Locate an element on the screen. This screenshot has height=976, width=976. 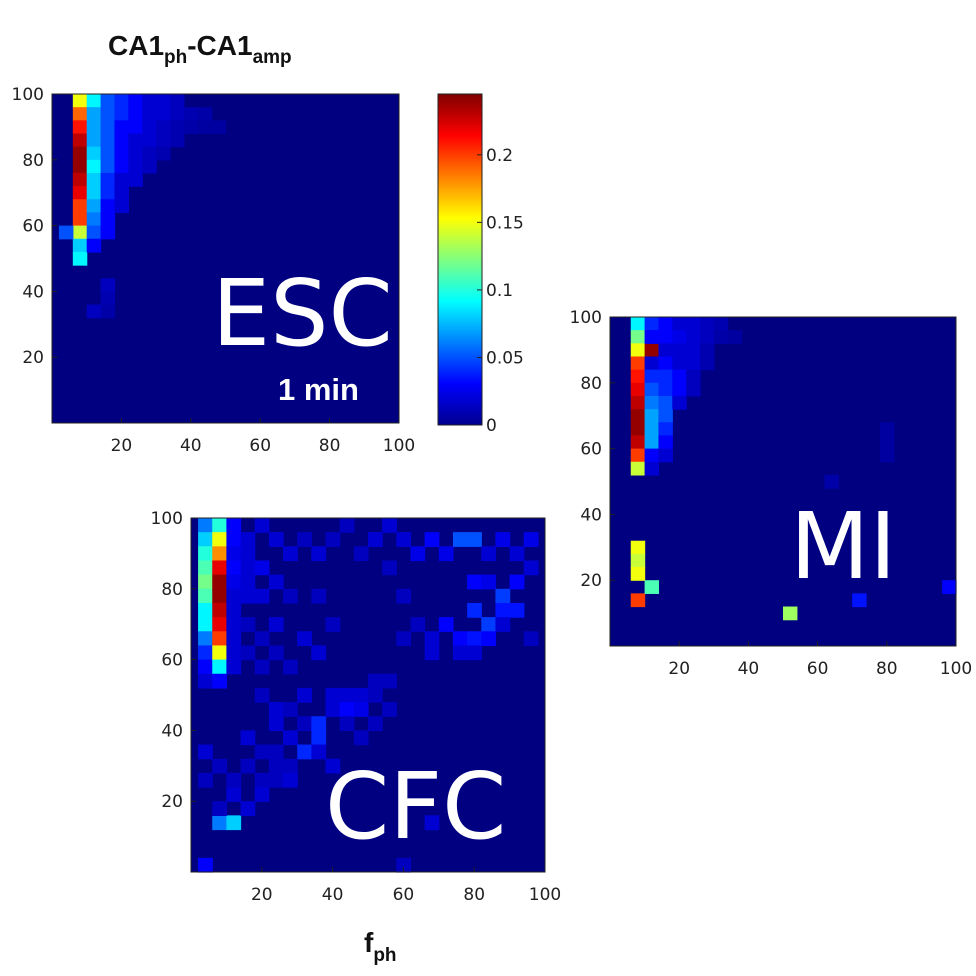
x-tick-label: 80 is located at coordinates (887, 669).